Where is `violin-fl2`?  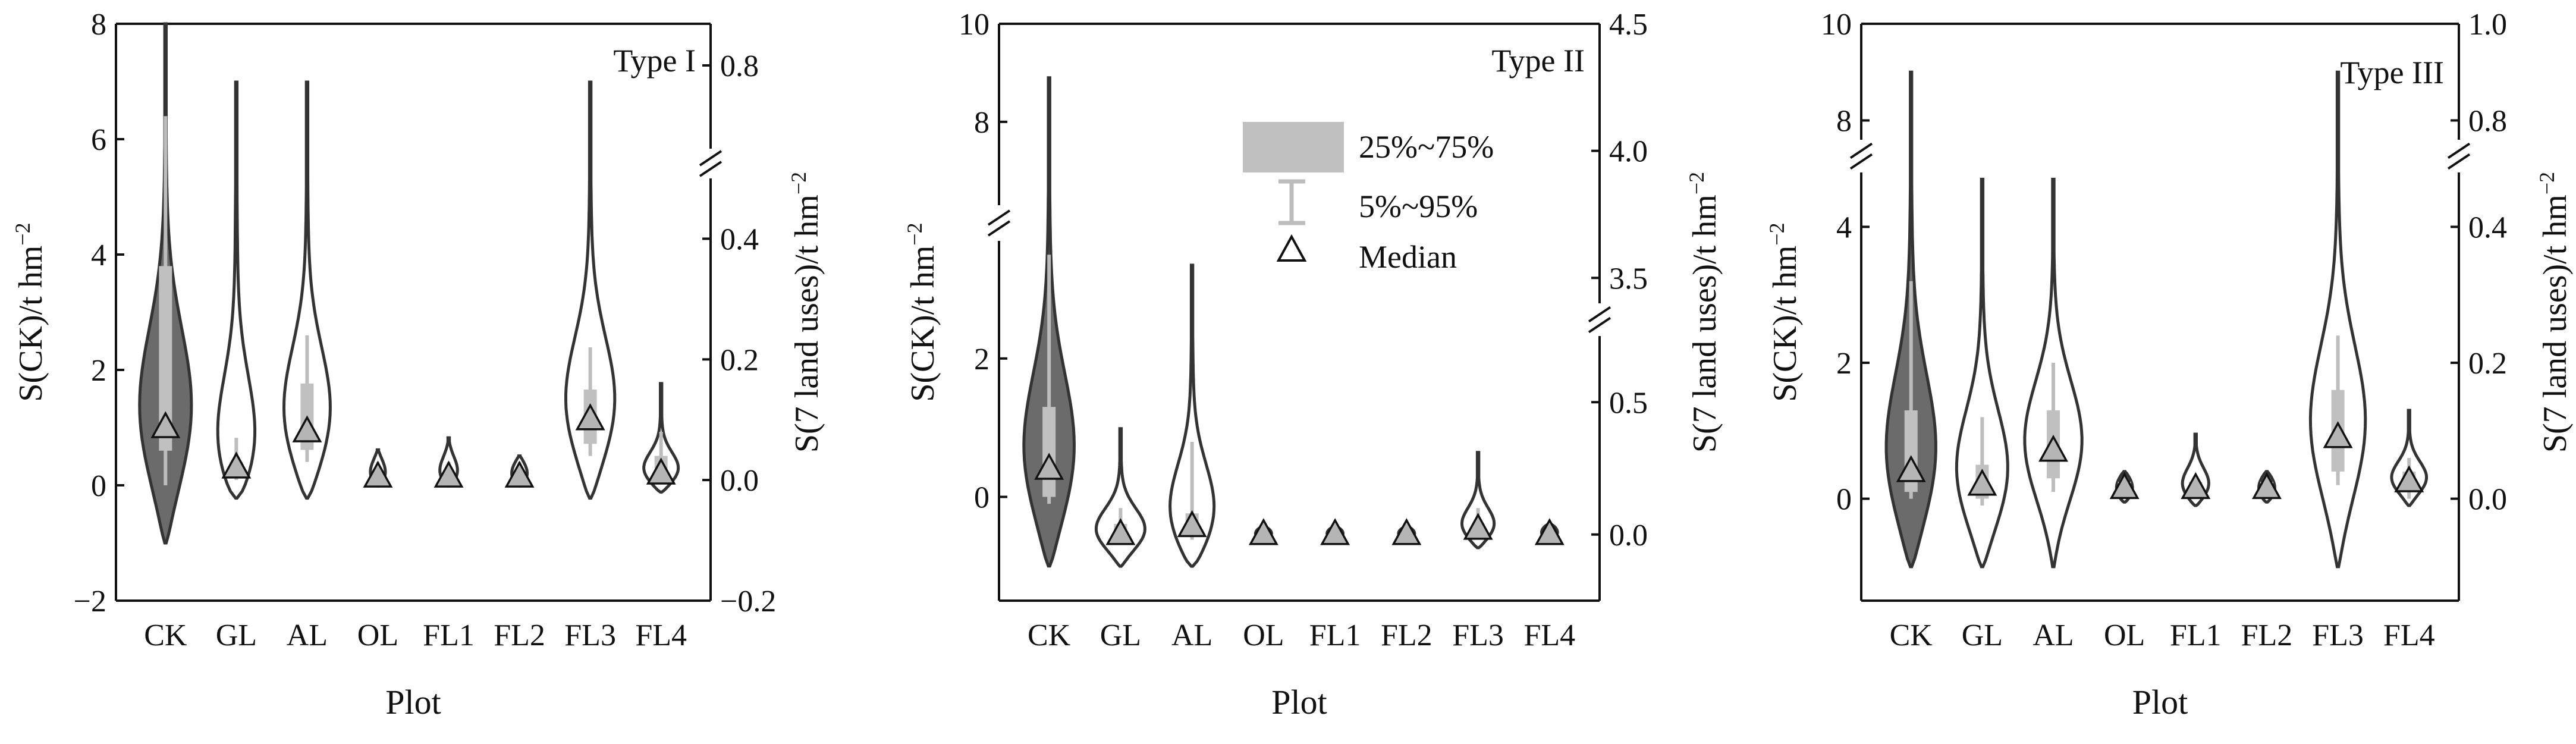
violin-fl2 is located at coordinates (519, 471).